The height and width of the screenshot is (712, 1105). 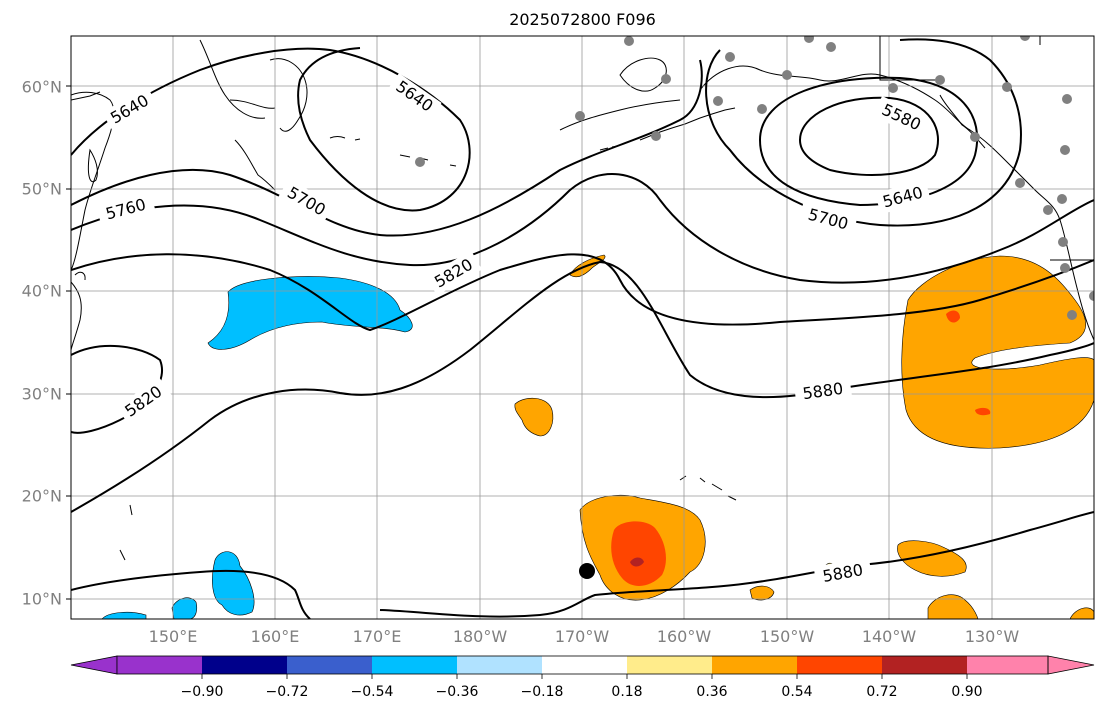 What do you see at coordinates (372, 692) in the screenshot?
I see `colorbar-tick-label: −0.54` at bounding box center [372, 692].